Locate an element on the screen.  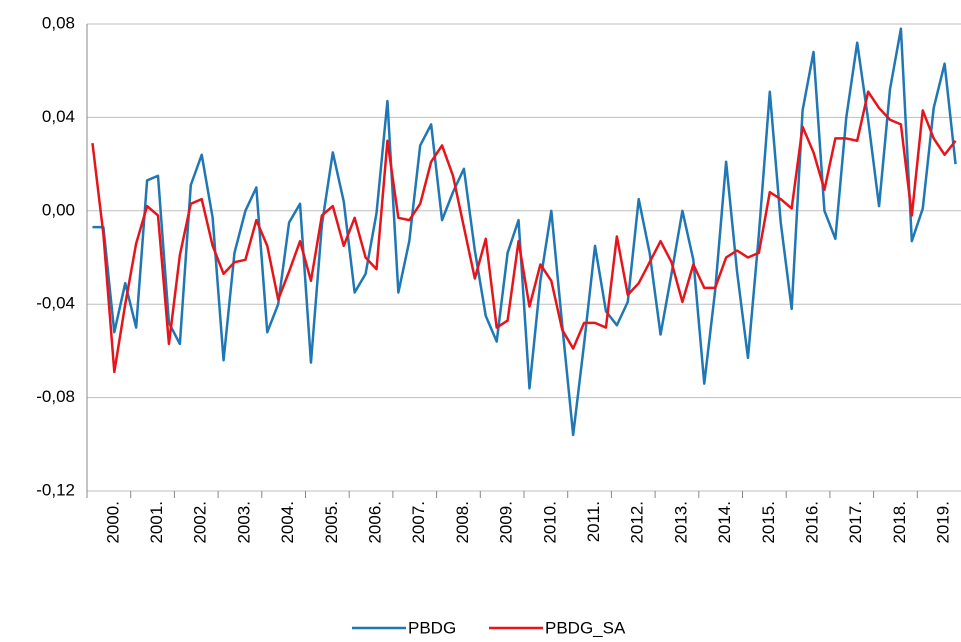
x-tick-label: 2007. is located at coordinates (418, 522).